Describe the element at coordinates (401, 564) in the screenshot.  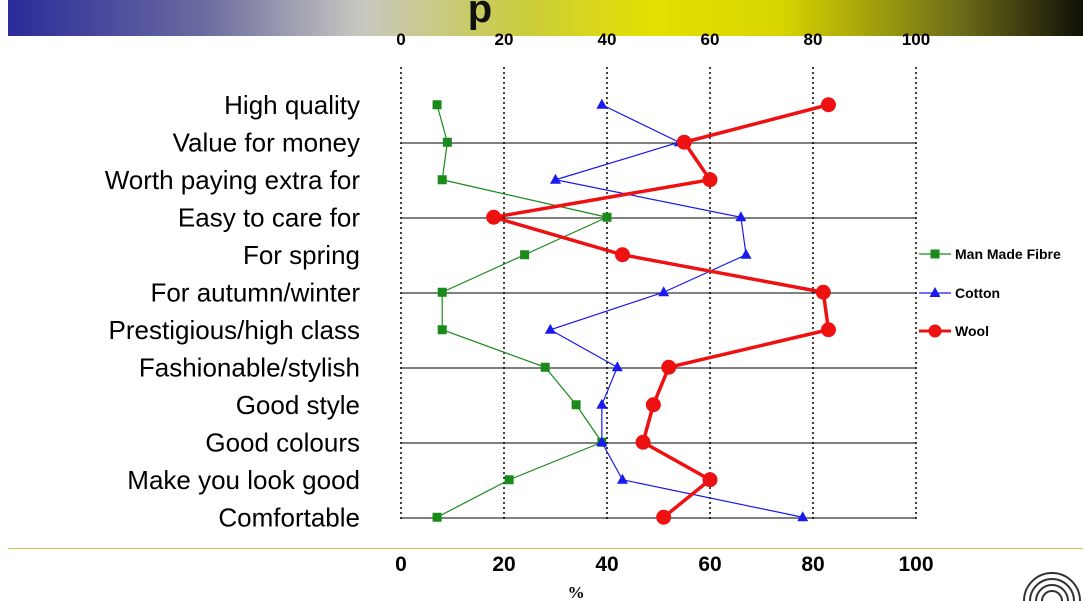
I see `x-tick-label-bottom: 0` at that location.